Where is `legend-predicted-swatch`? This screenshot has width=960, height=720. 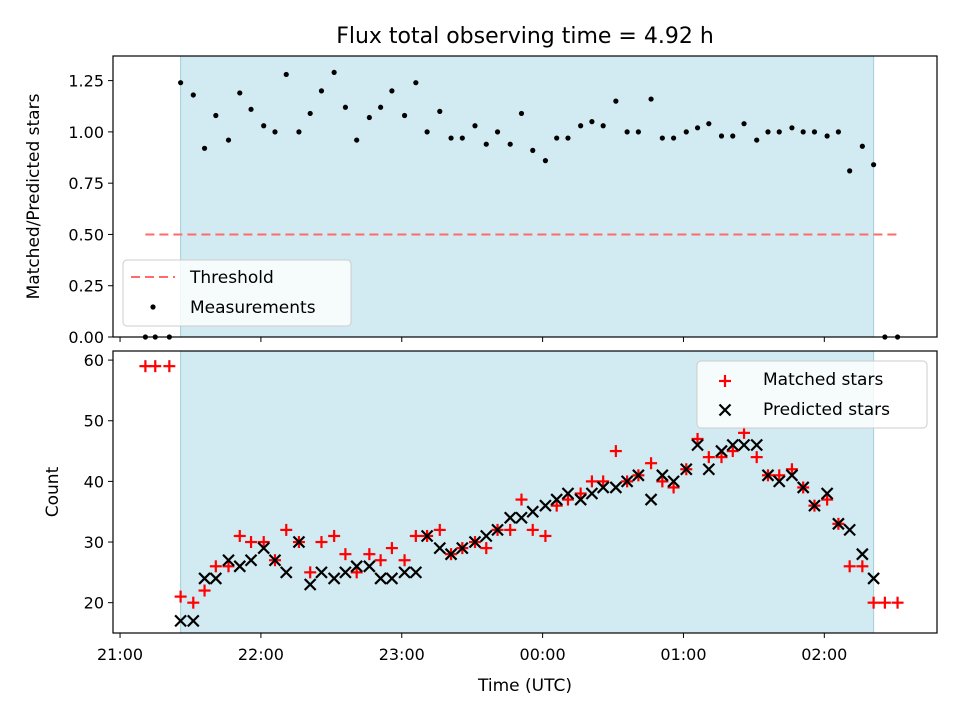
legend-predicted-swatch is located at coordinates (725, 410).